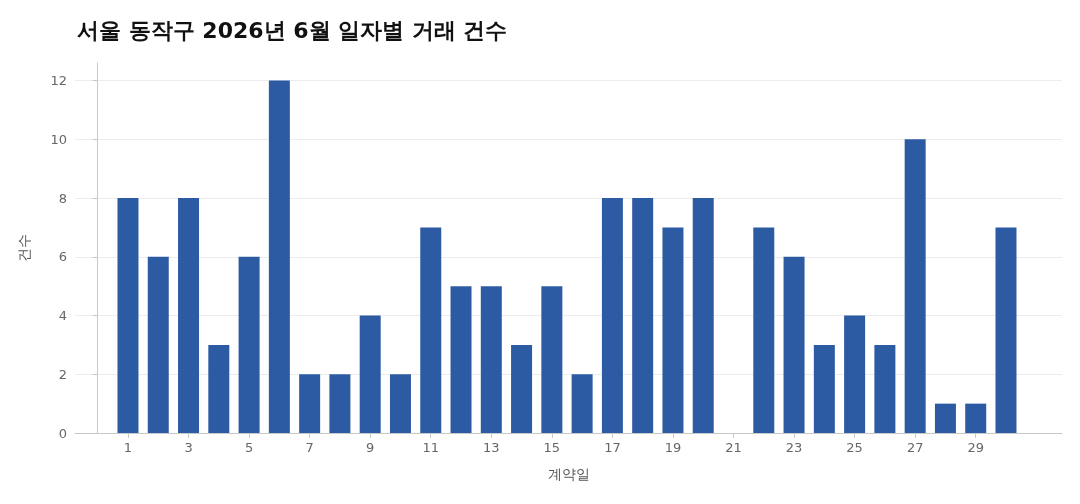 Image resolution: width=1080 pixels, height=504 pixels. I want to click on x-tick-label: 1, so click(128, 447).